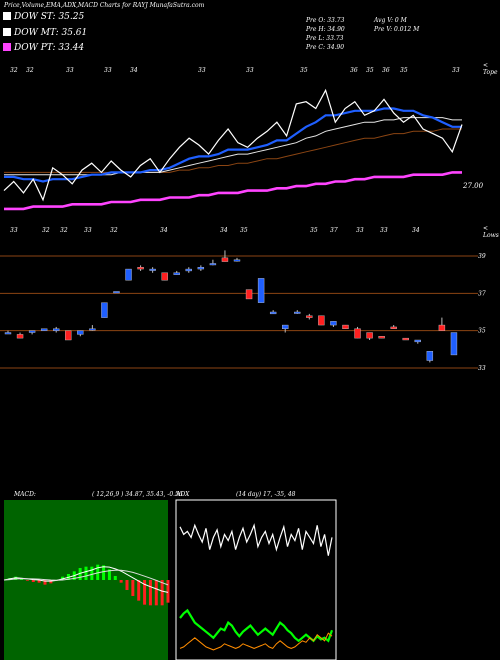 The image size is (500, 660). What do you see at coordinates (390, 20) in the screenshot?
I see `info-avg-volume: Avg V: 0 M` at bounding box center [390, 20].